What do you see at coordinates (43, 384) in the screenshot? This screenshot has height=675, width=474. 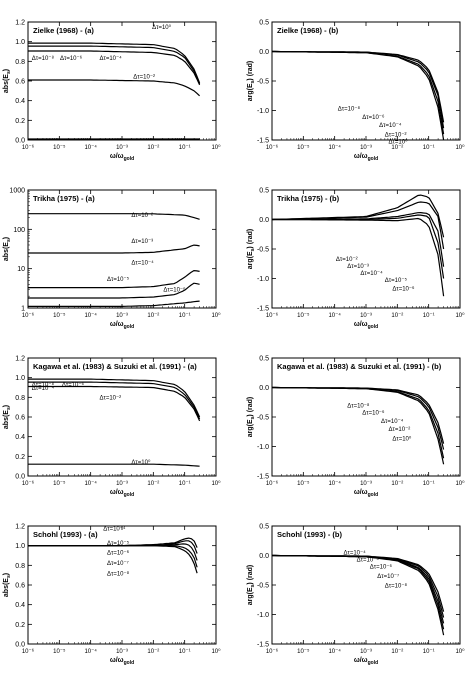 I see `annotation-label: Δτ=10⁻⁸` at bounding box center [43, 384].